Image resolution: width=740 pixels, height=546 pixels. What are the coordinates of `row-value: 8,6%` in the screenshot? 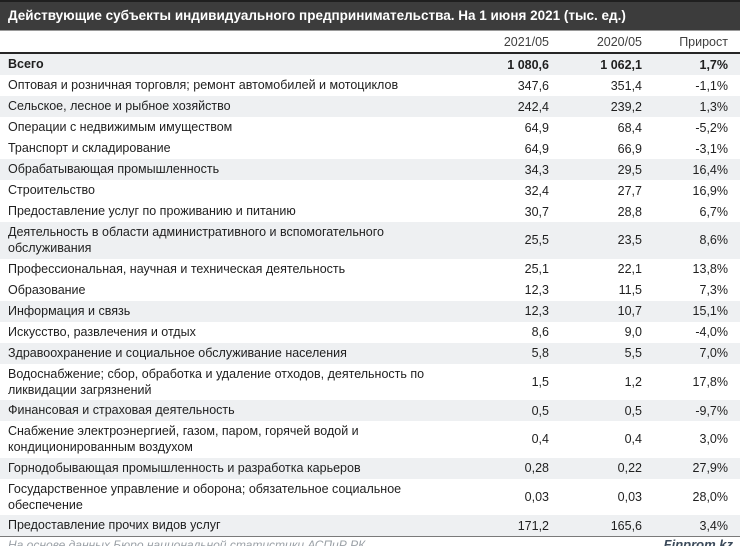 It's located at (714, 240).